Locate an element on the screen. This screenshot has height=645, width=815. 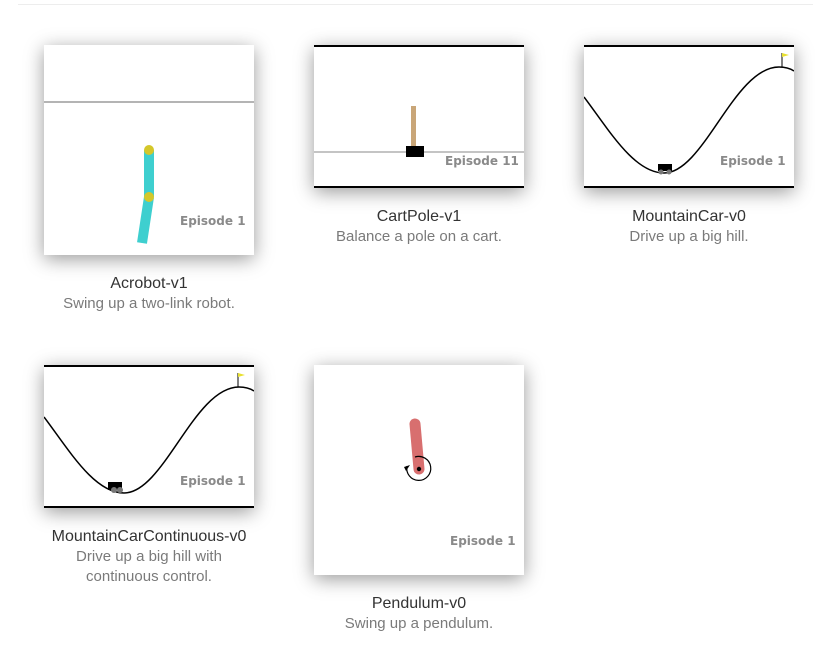
env-title: CartPole-v1 is located at coordinates (419, 216).